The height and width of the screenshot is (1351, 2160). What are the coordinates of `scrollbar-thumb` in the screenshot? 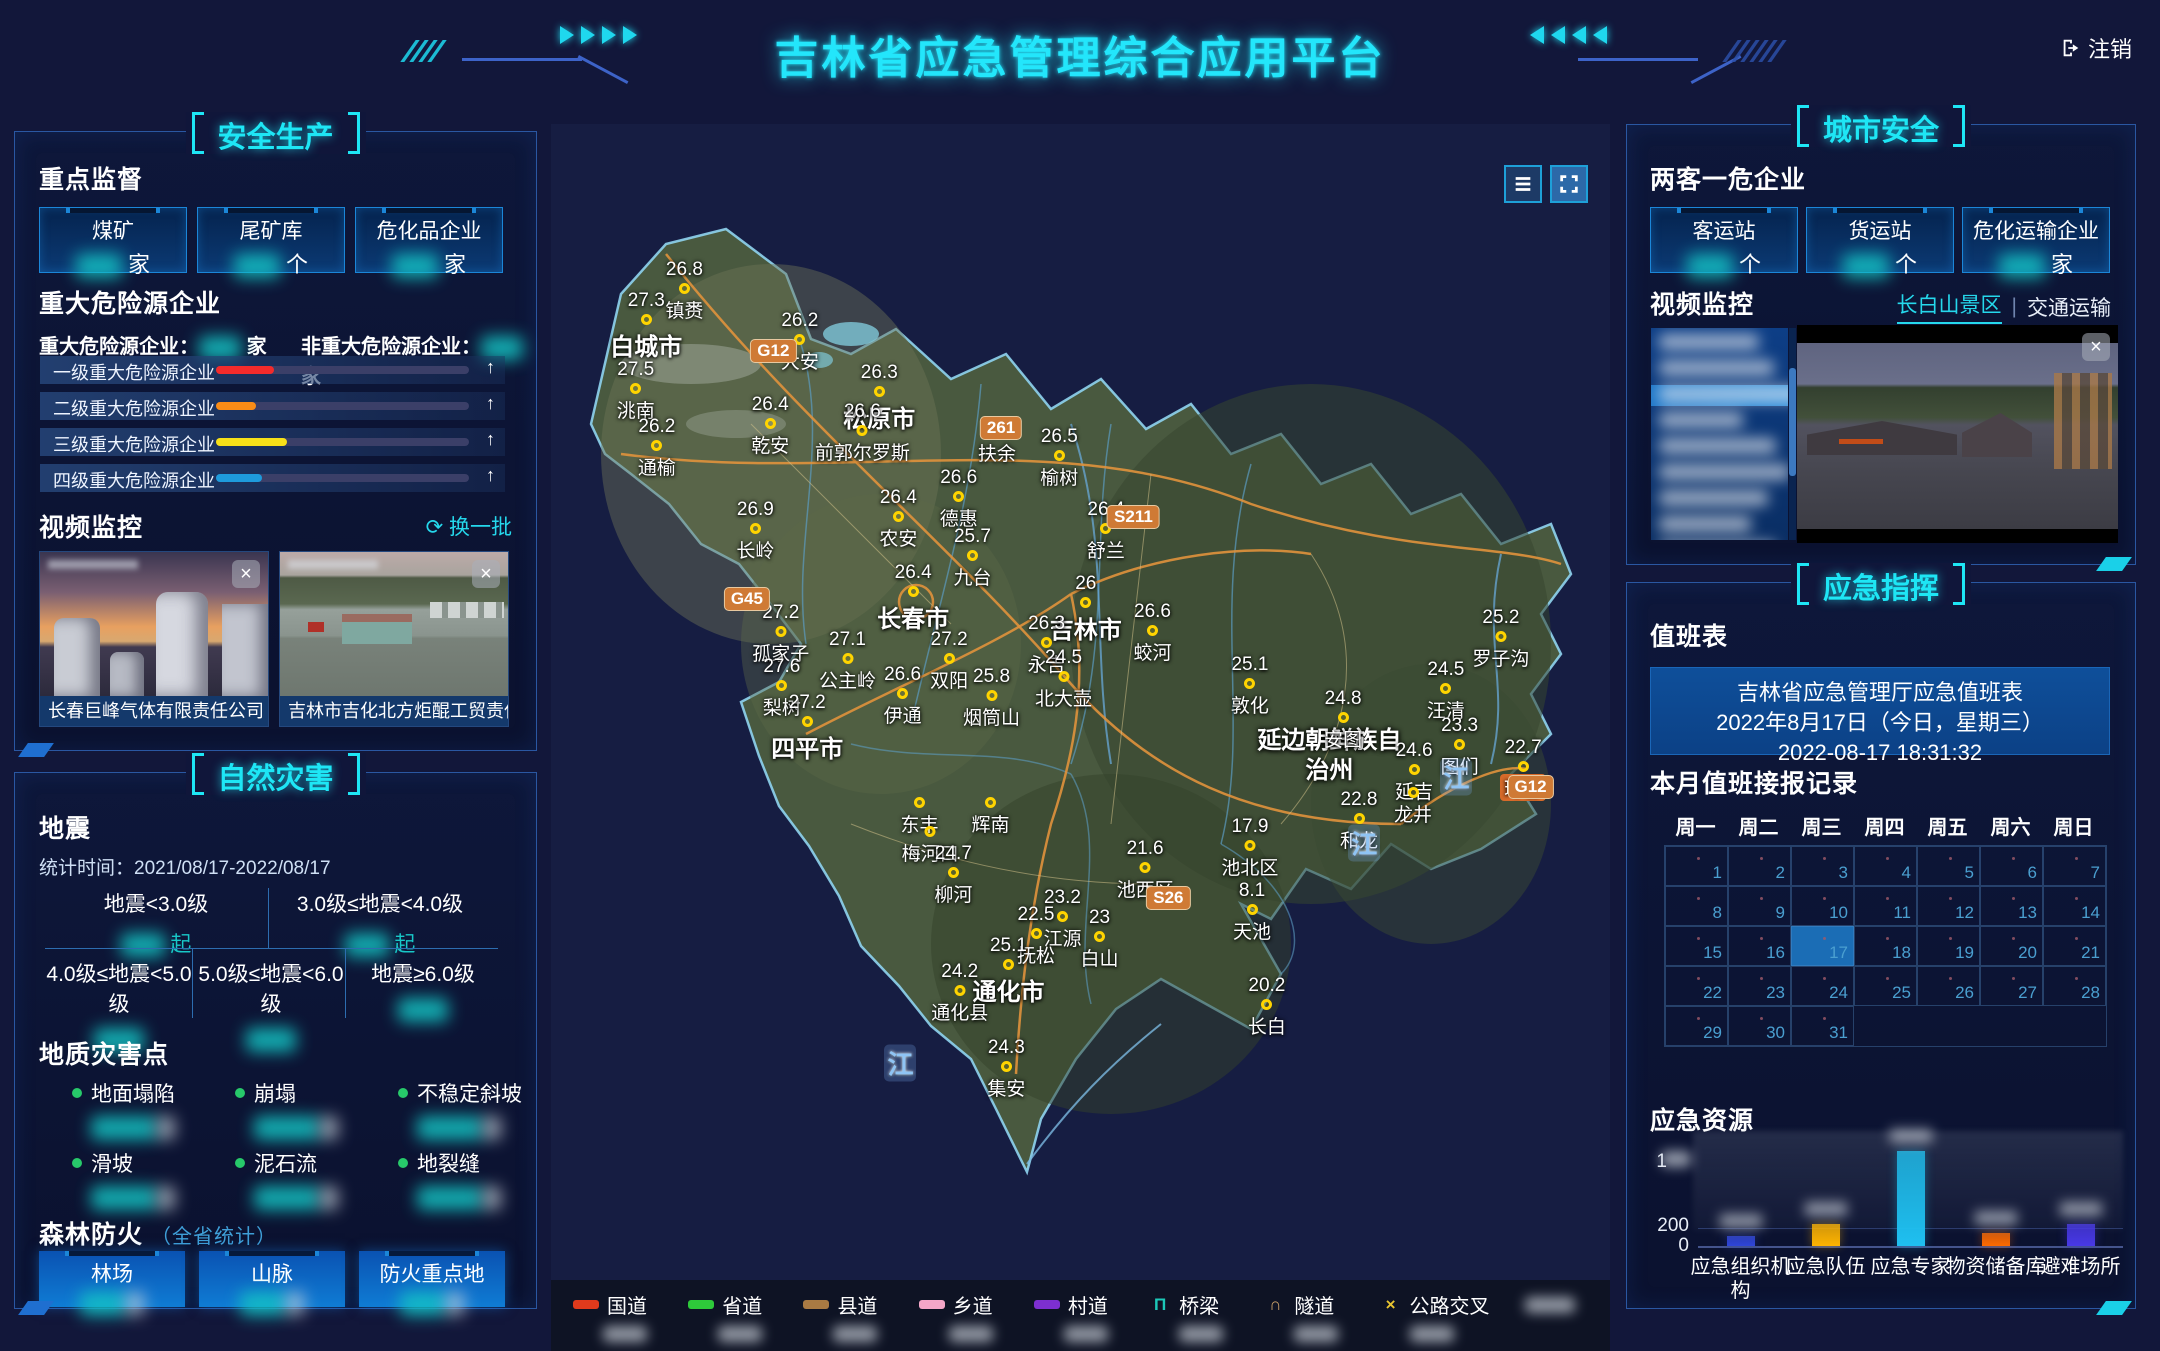 It's located at (1792, 422).